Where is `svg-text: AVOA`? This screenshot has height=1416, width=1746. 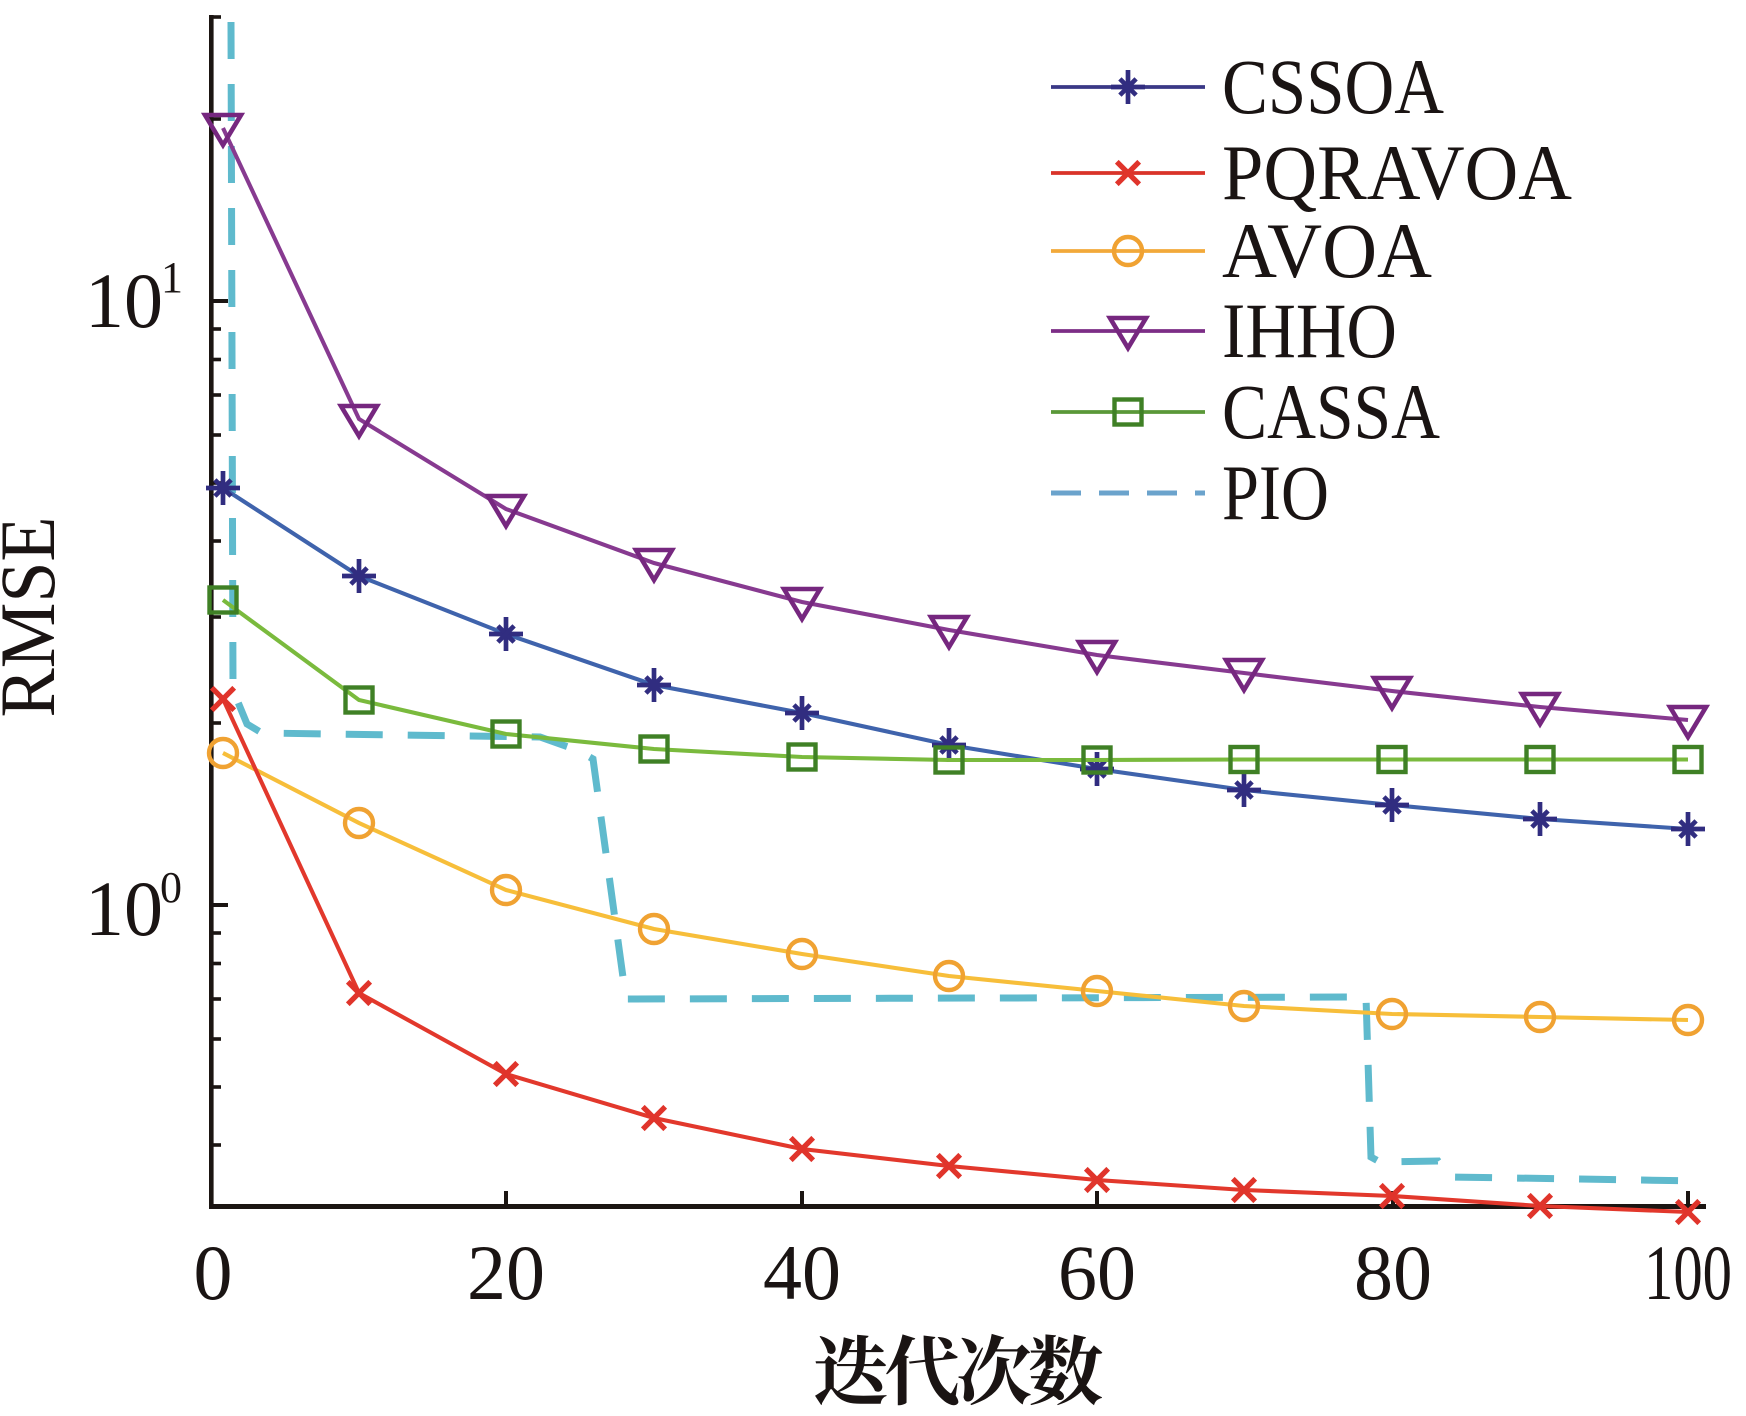
svg-text: AVOA is located at coordinates (1327, 250).